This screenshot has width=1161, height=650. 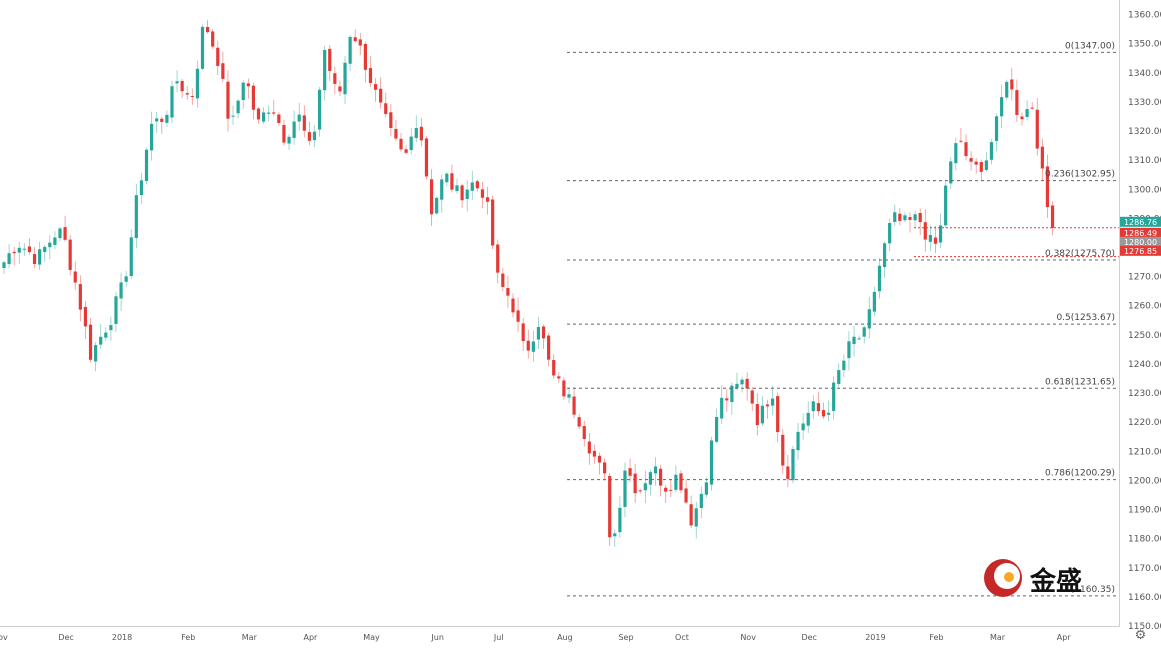 I want to click on time-tick-label: Apr, so click(x=1064, y=637).